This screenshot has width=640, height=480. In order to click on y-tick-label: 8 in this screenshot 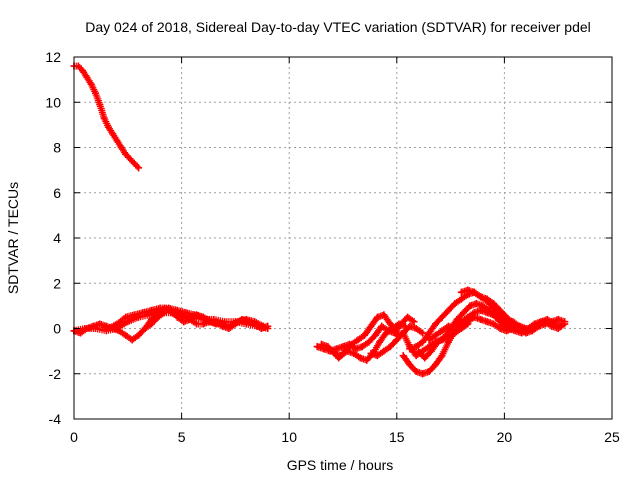, I will do `click(57, 148)`.